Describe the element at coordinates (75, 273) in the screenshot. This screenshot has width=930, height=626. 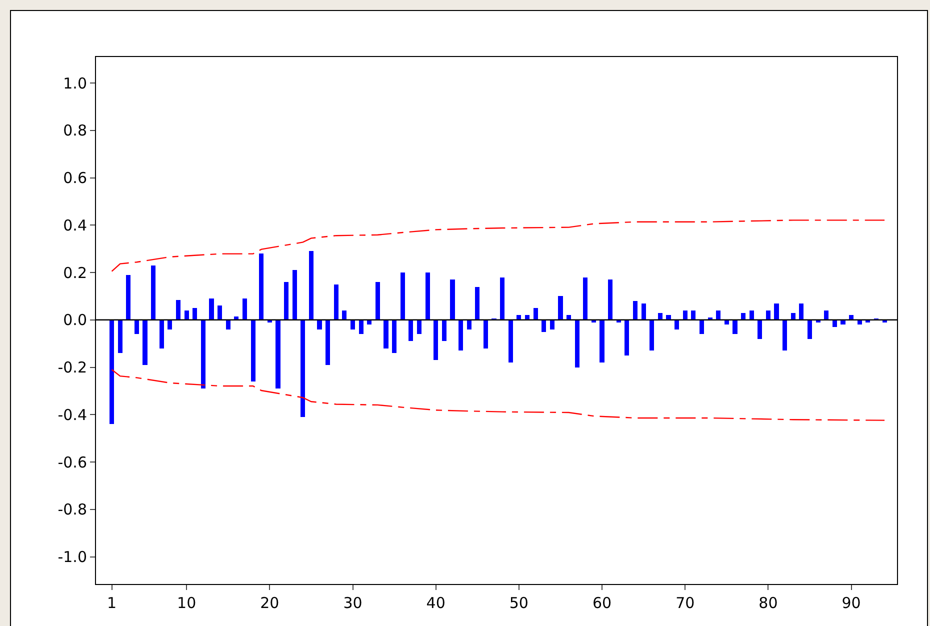
I see `y-tick-label: 0.2` at that location.